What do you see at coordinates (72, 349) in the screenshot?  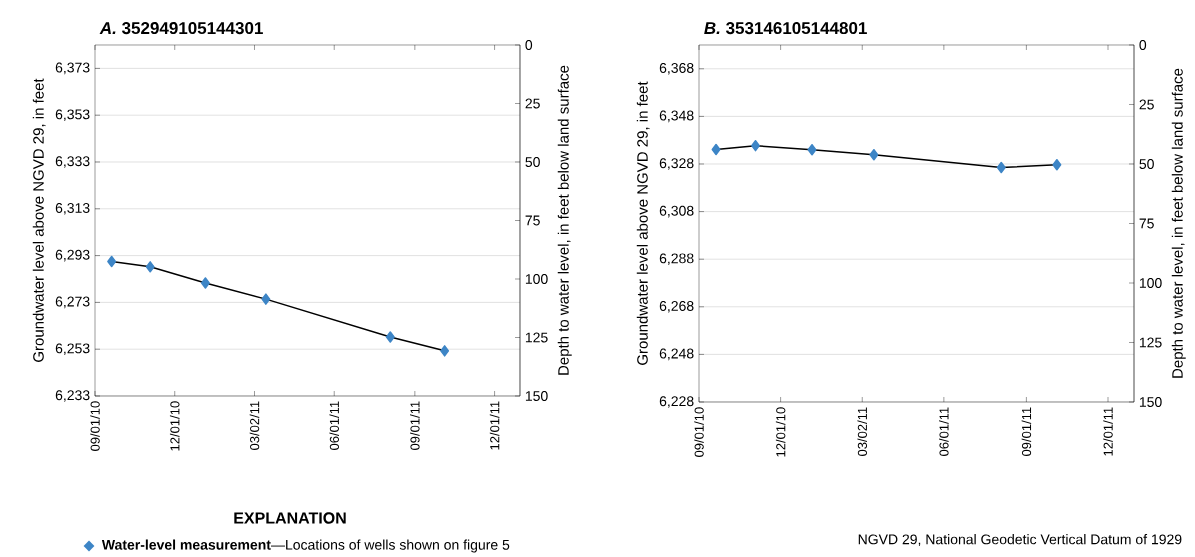 I see `y-tick-label: 6,253` at bounding box center [72, 349].